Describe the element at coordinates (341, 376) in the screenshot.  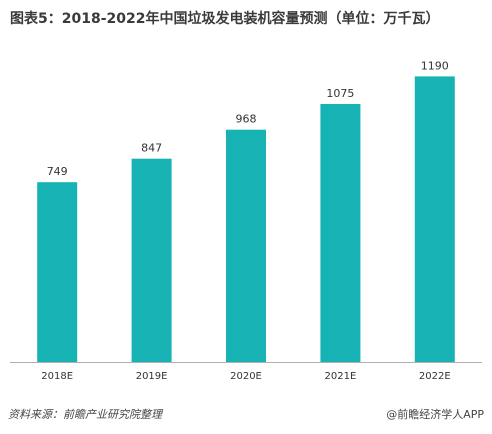
I see `x-tick-label-2021E: 2021E` at that location.